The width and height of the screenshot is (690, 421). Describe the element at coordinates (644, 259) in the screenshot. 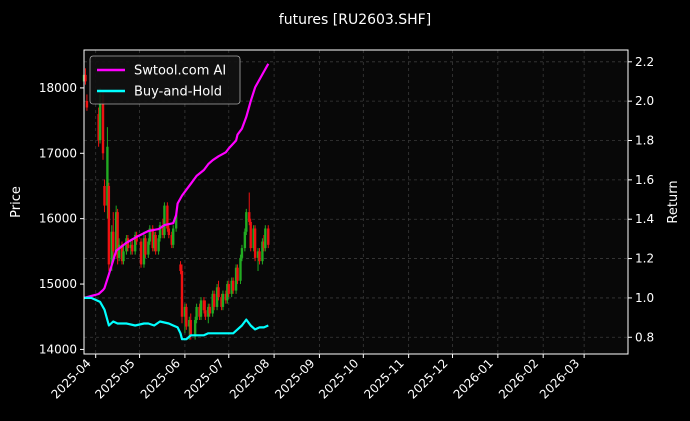

I see `y-right-tick-label: 1.2` at that location.